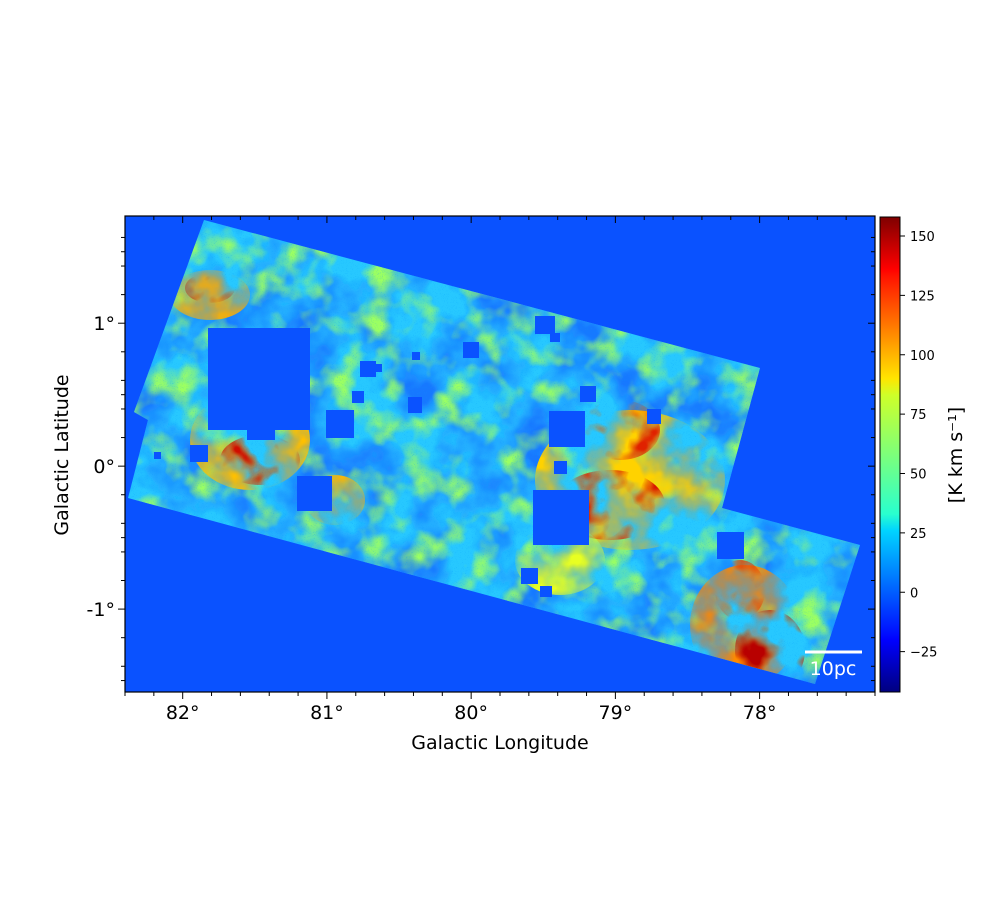  What do you see at coordinates (760, 713) in the screenshot?
I see `x-tick-label: 78°` at bounding box center [760, 713].